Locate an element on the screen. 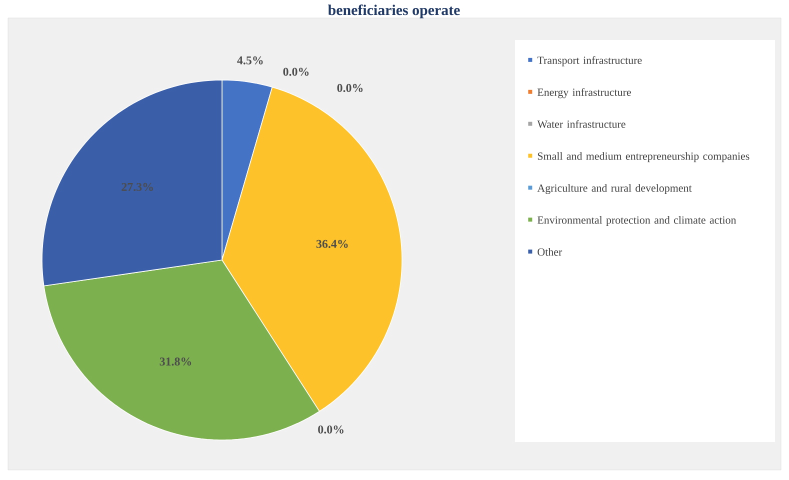 This screenshot has width=789, height=480. legend-label: Agriculture and rural development is located at coordinates (614, 189).